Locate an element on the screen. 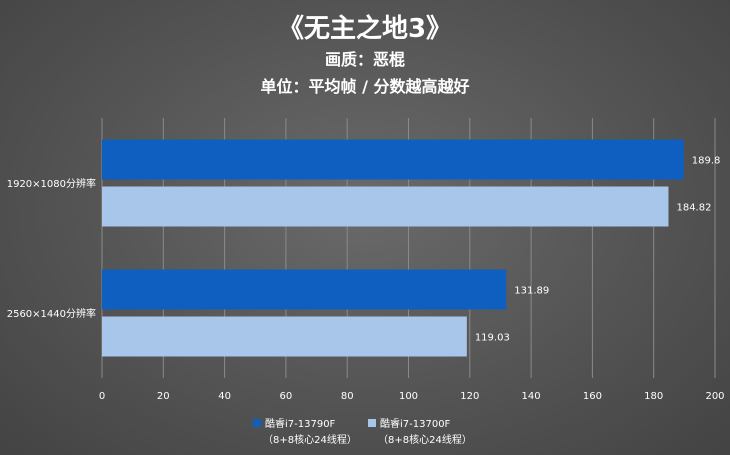 The width and height of the screenshot is (730, 455). x-tick-label: 20 is located at coordinates (163, 396).